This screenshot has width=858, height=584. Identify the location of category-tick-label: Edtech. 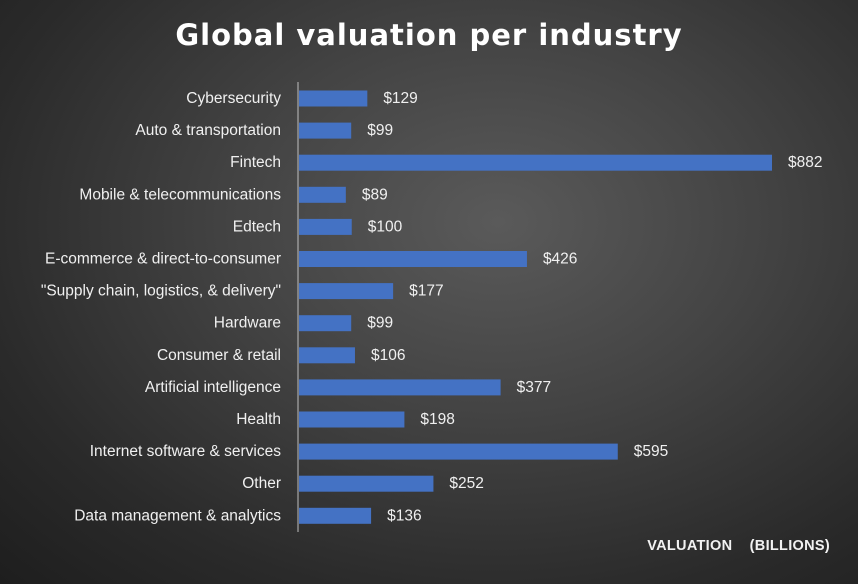
(257, 226).